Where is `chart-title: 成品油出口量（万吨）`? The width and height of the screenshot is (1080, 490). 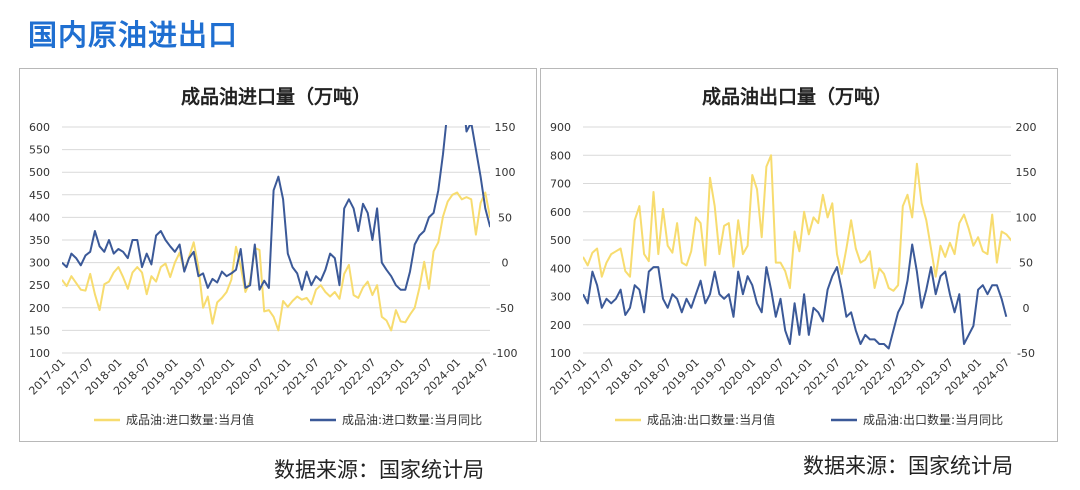
chart-title: 成品油出口量（万吨） is located at coordinates (797, 96).